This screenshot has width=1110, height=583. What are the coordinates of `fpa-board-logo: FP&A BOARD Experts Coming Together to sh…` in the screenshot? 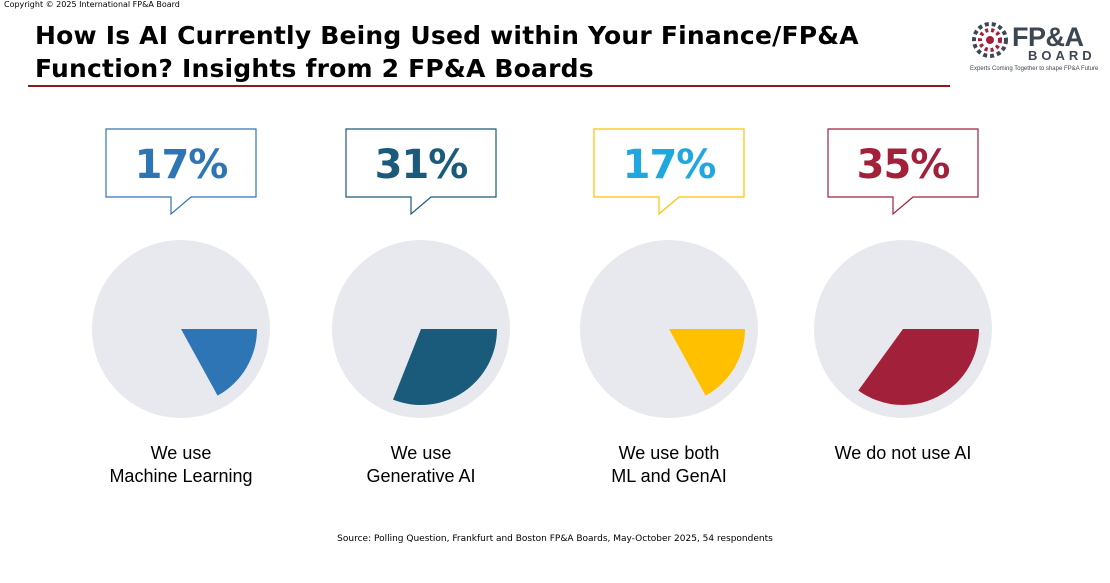 It's located at (1034, 45).